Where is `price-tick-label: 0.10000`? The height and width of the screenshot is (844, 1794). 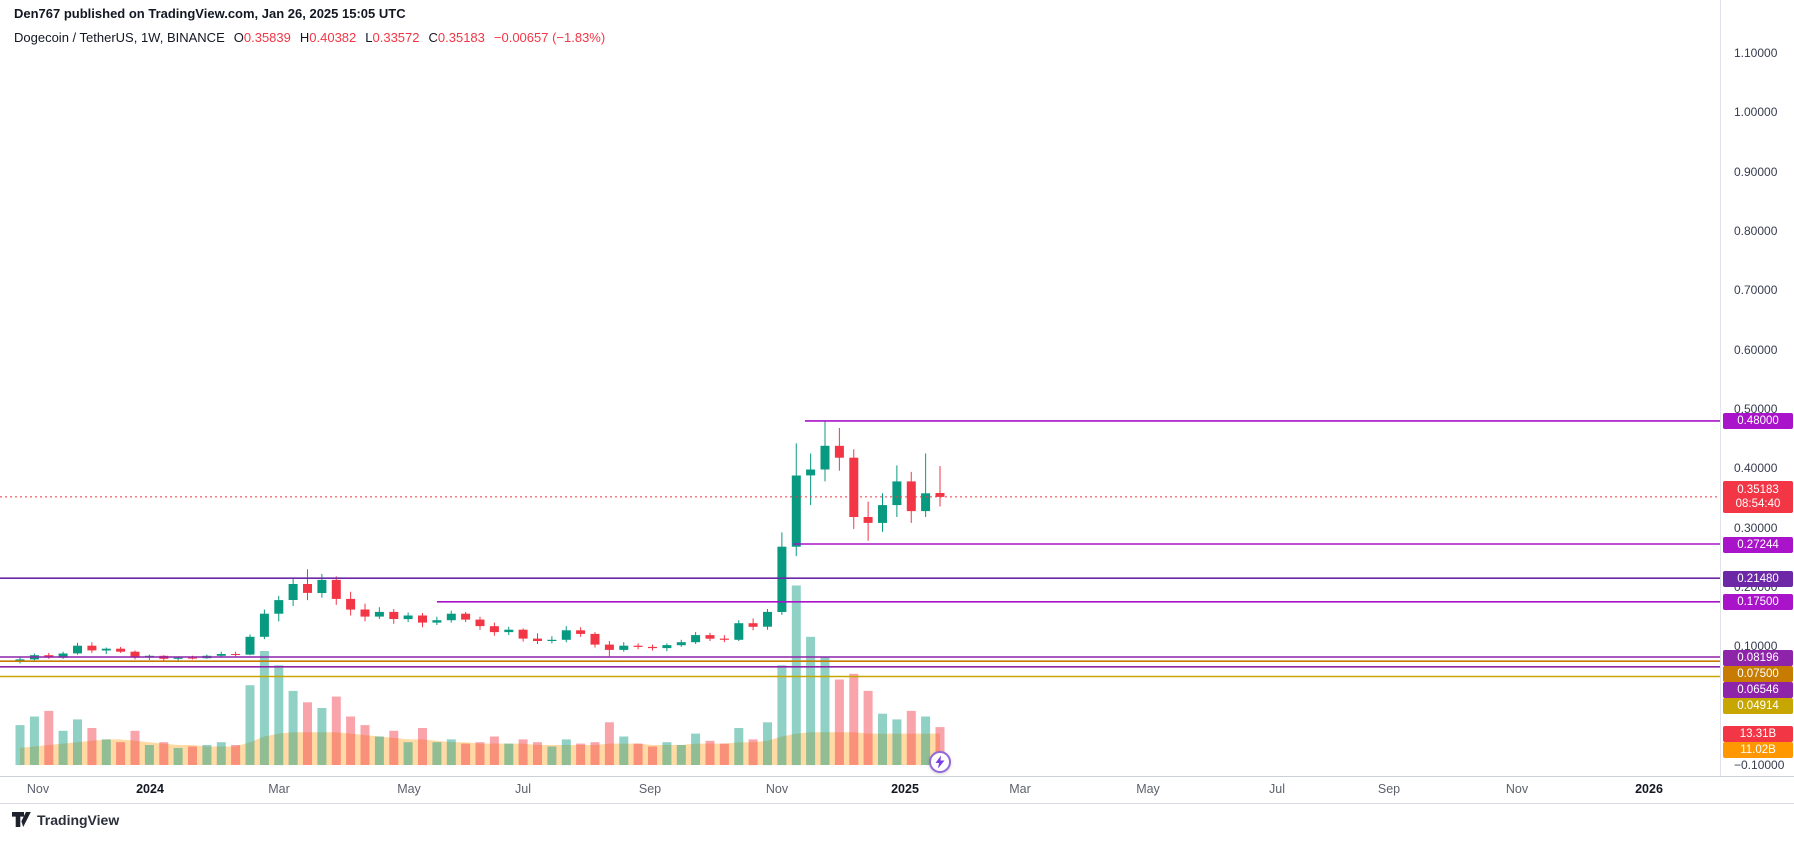
price-tick-label: 0.10000 is located at coordinates (1756, 646).